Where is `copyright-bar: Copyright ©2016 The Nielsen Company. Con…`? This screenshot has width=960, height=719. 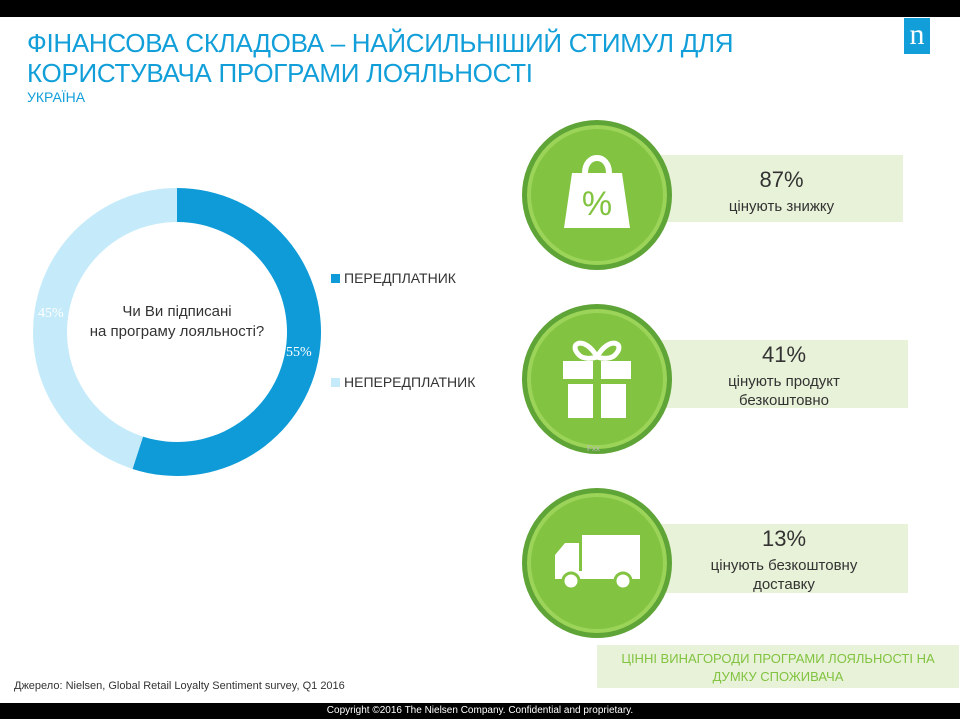 copyright-bar: Copyright ©2016 The Nielsen Company. Con… is located at coordinates (480, 711).